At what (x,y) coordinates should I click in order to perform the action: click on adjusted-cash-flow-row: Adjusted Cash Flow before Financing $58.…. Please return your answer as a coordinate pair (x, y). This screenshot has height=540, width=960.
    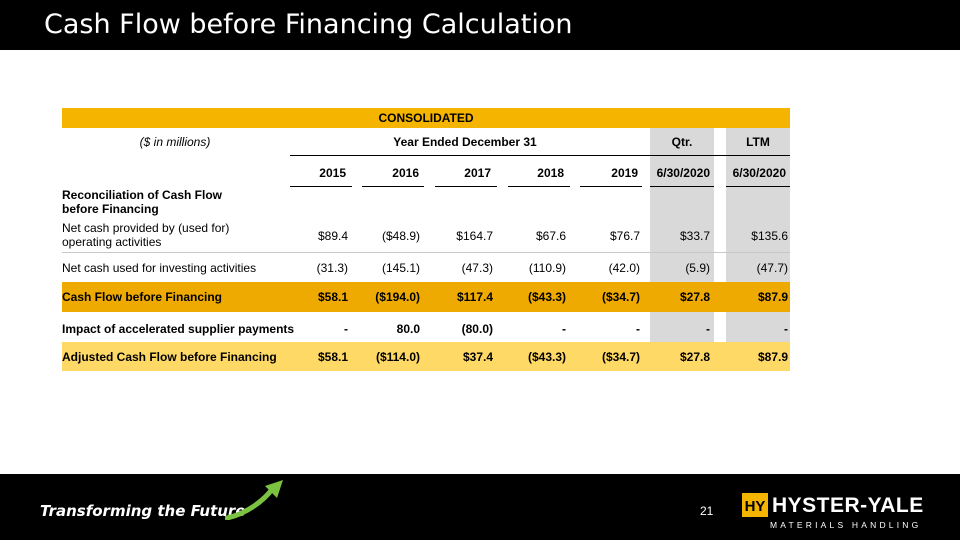
    Looking at the image, I should click on (426, 356).